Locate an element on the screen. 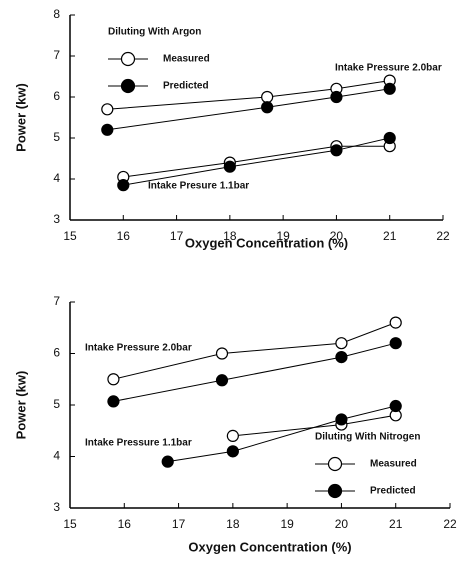 The height and width of the screenshot is (572, 459). legend-title: Diluting With Argon is located at coordinates (154, 32).